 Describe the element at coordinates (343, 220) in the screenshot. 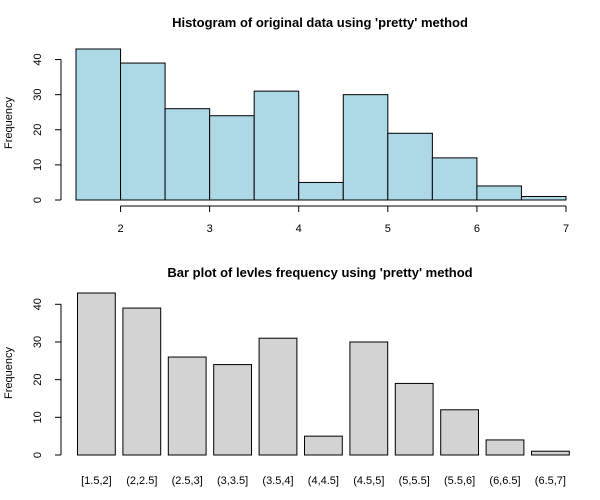

I see `histogram-x-axis: 2 3 4 5 6 7` at that location.